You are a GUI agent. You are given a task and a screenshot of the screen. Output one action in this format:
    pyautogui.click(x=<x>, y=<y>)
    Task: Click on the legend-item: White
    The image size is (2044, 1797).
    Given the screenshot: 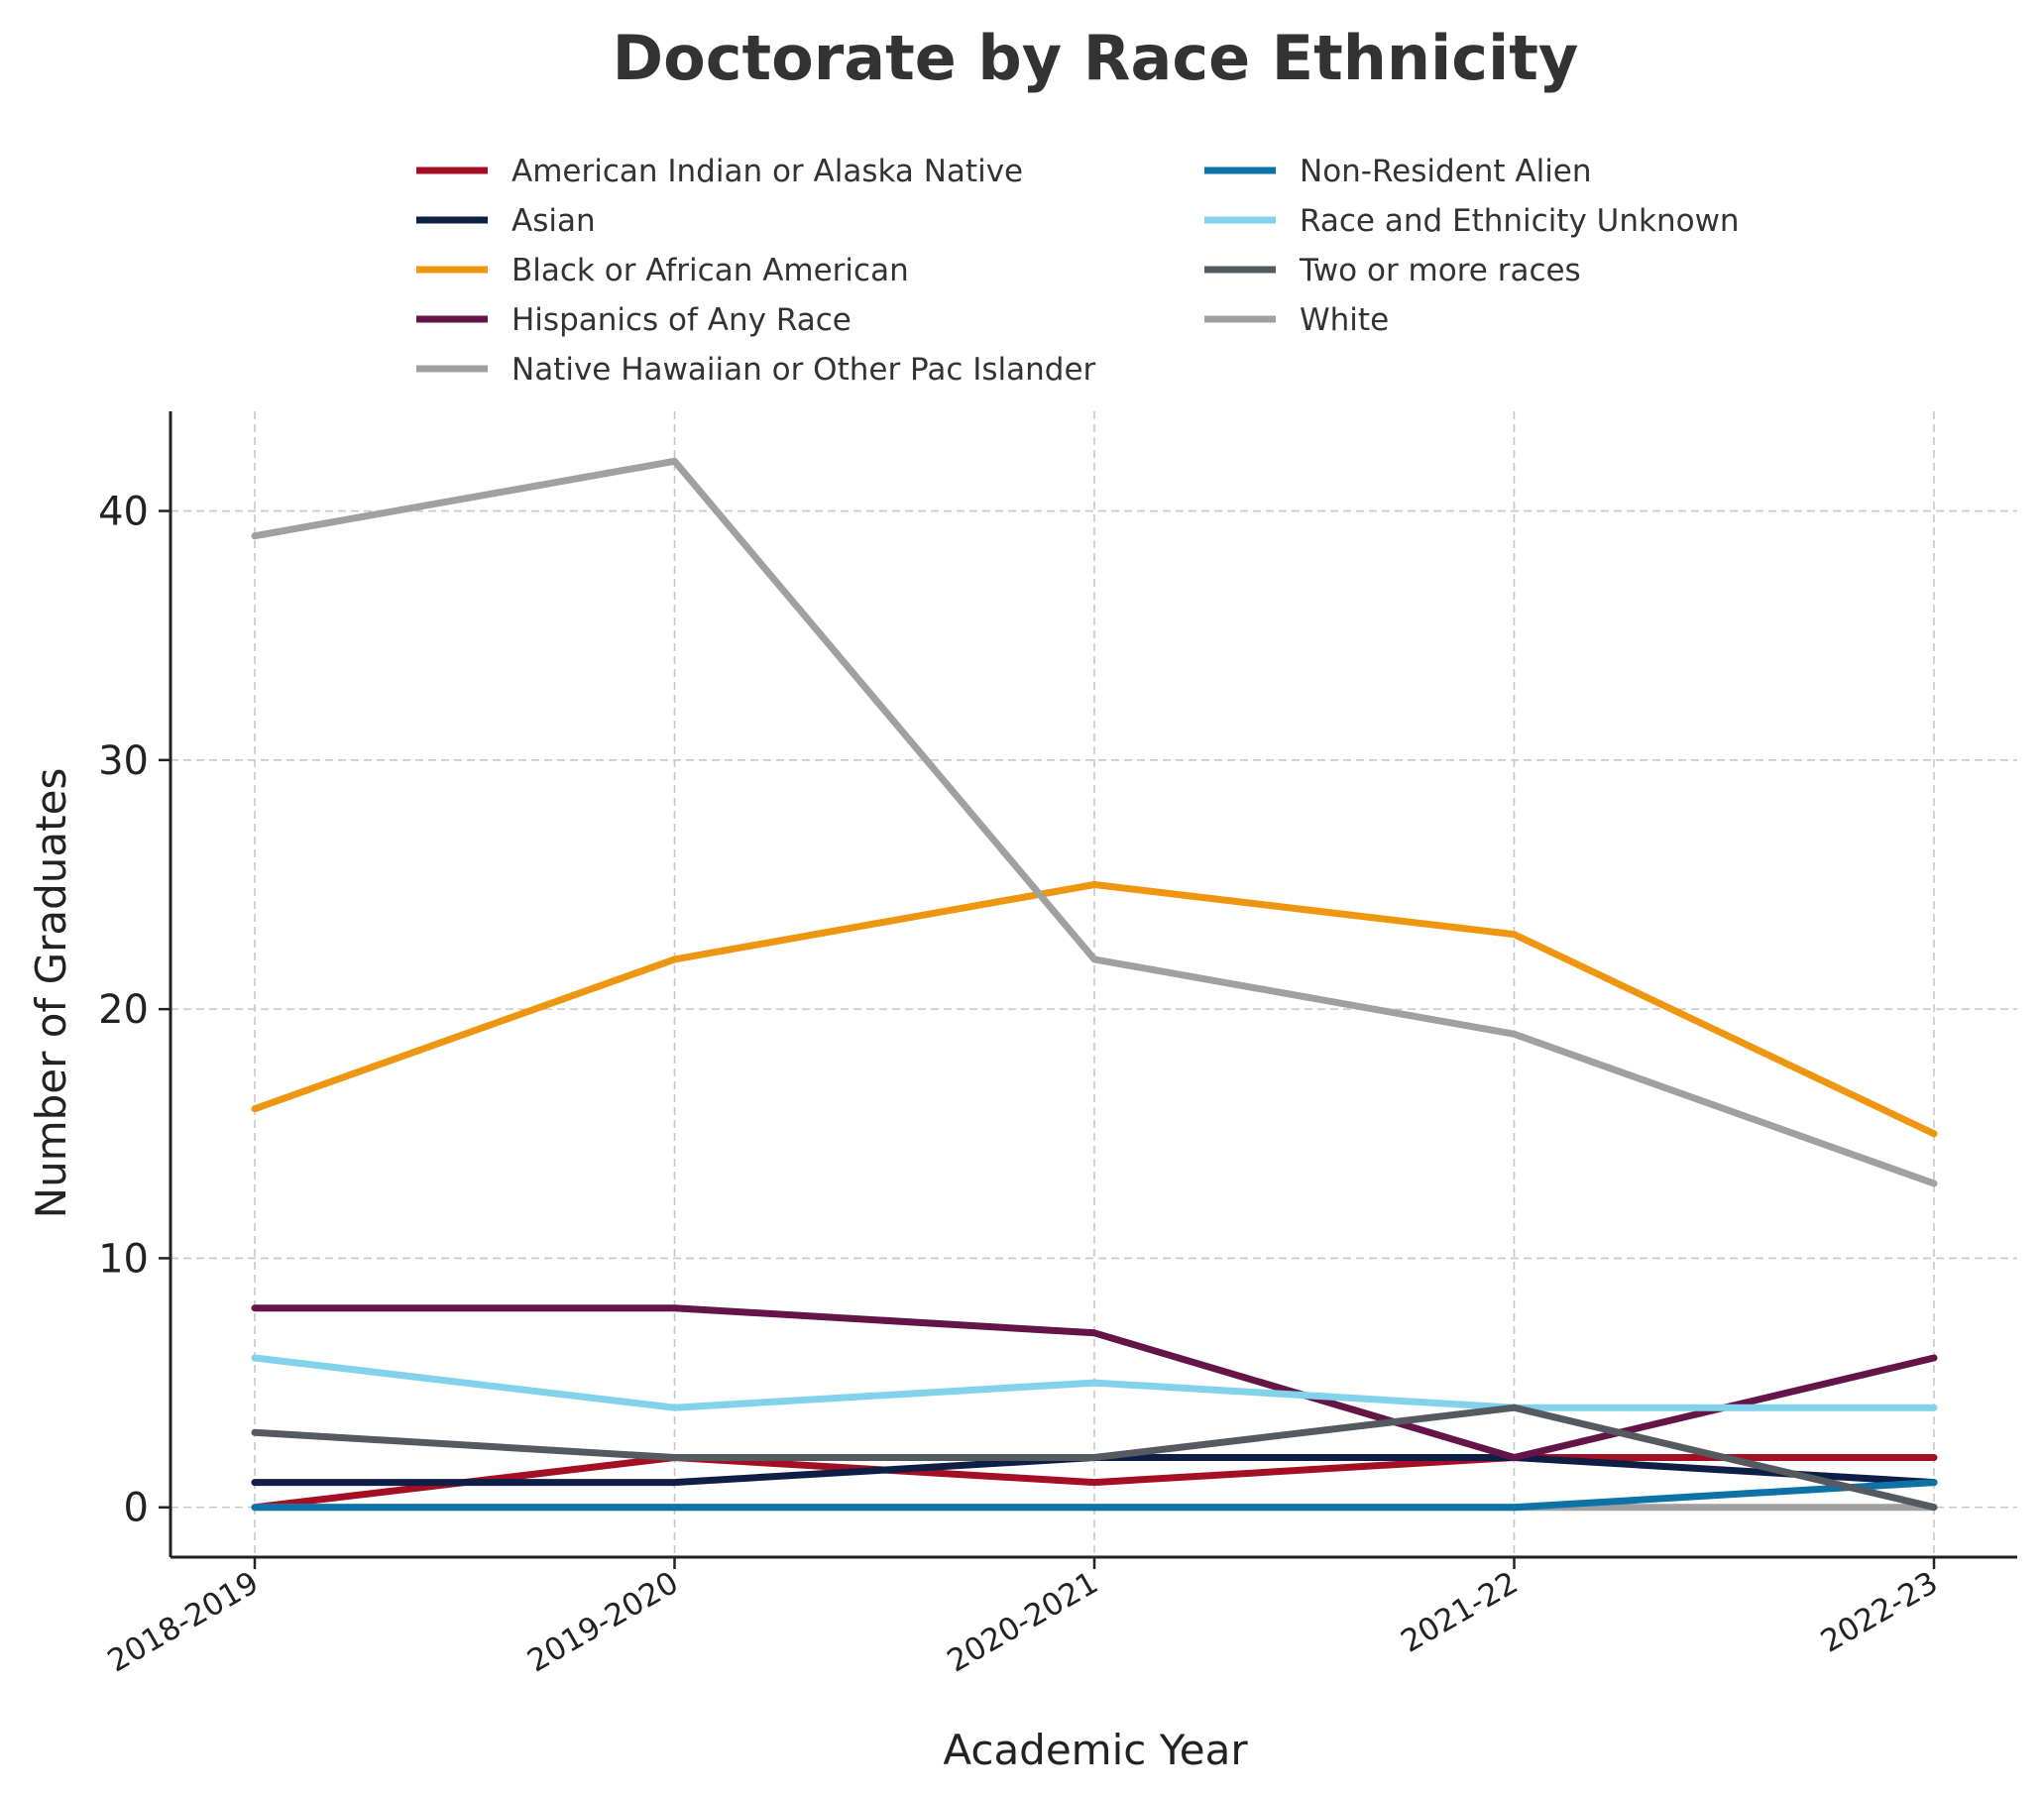 What is the action you would take?
    pyautogui.click(x=1296, y=320)
    